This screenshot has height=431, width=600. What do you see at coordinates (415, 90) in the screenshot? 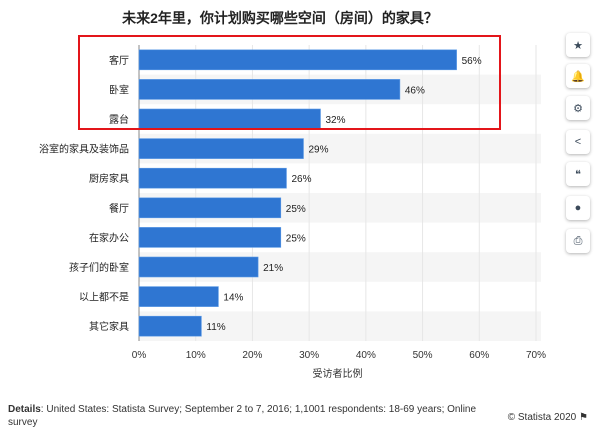
I see `data-label: 46%` at bounding box center [415, 90].